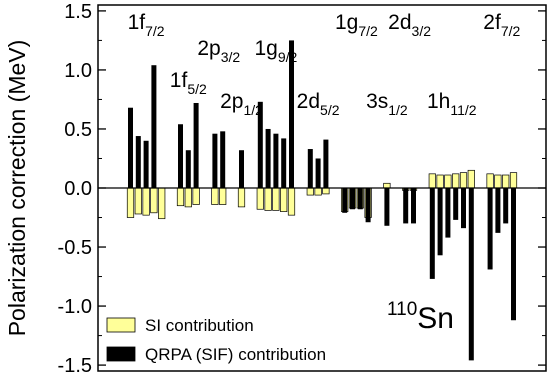  I want to click on y-tick-label: 0.5, so click(78, 130).